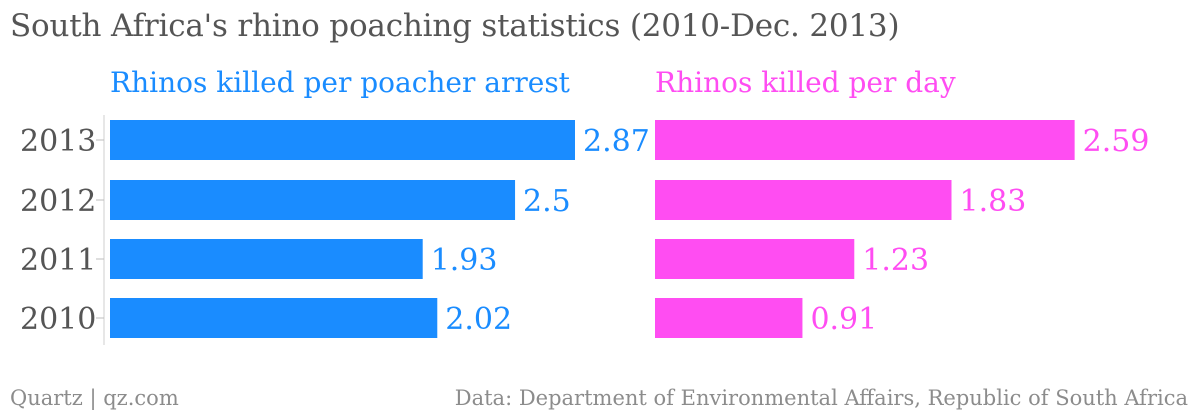 The width and height of the screenshot is (1200, 418). I want to click on y-axis-tick-label: 2011, so click(58, 260).